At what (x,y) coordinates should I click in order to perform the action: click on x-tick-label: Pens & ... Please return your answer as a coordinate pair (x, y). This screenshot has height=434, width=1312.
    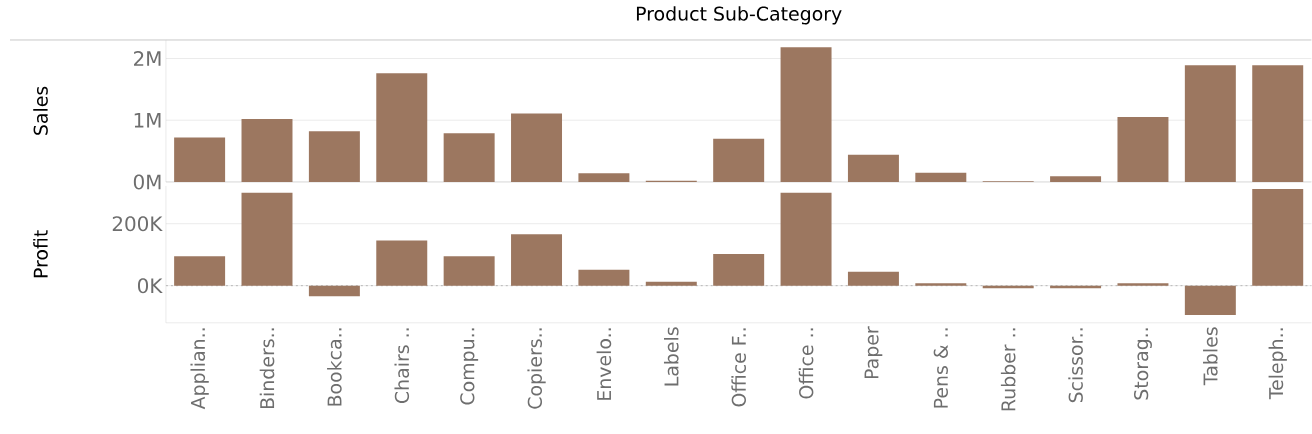
    Looking at the image, I should click on (940, 368).